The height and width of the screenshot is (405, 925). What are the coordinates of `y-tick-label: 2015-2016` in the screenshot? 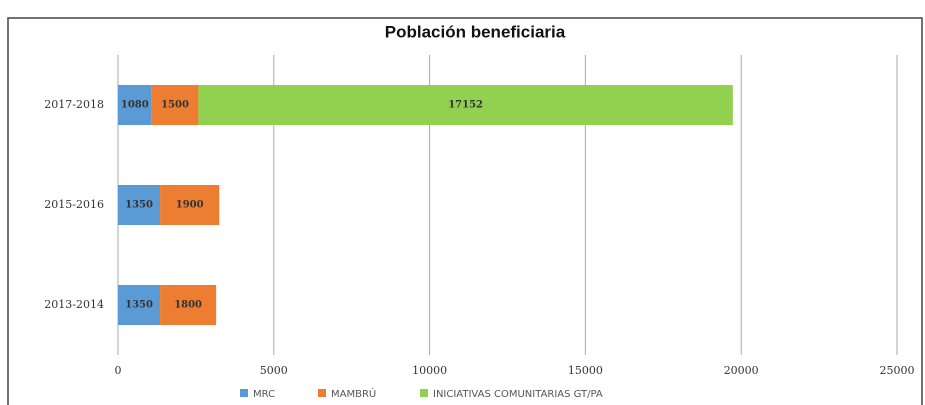 It's located at (74, 204).